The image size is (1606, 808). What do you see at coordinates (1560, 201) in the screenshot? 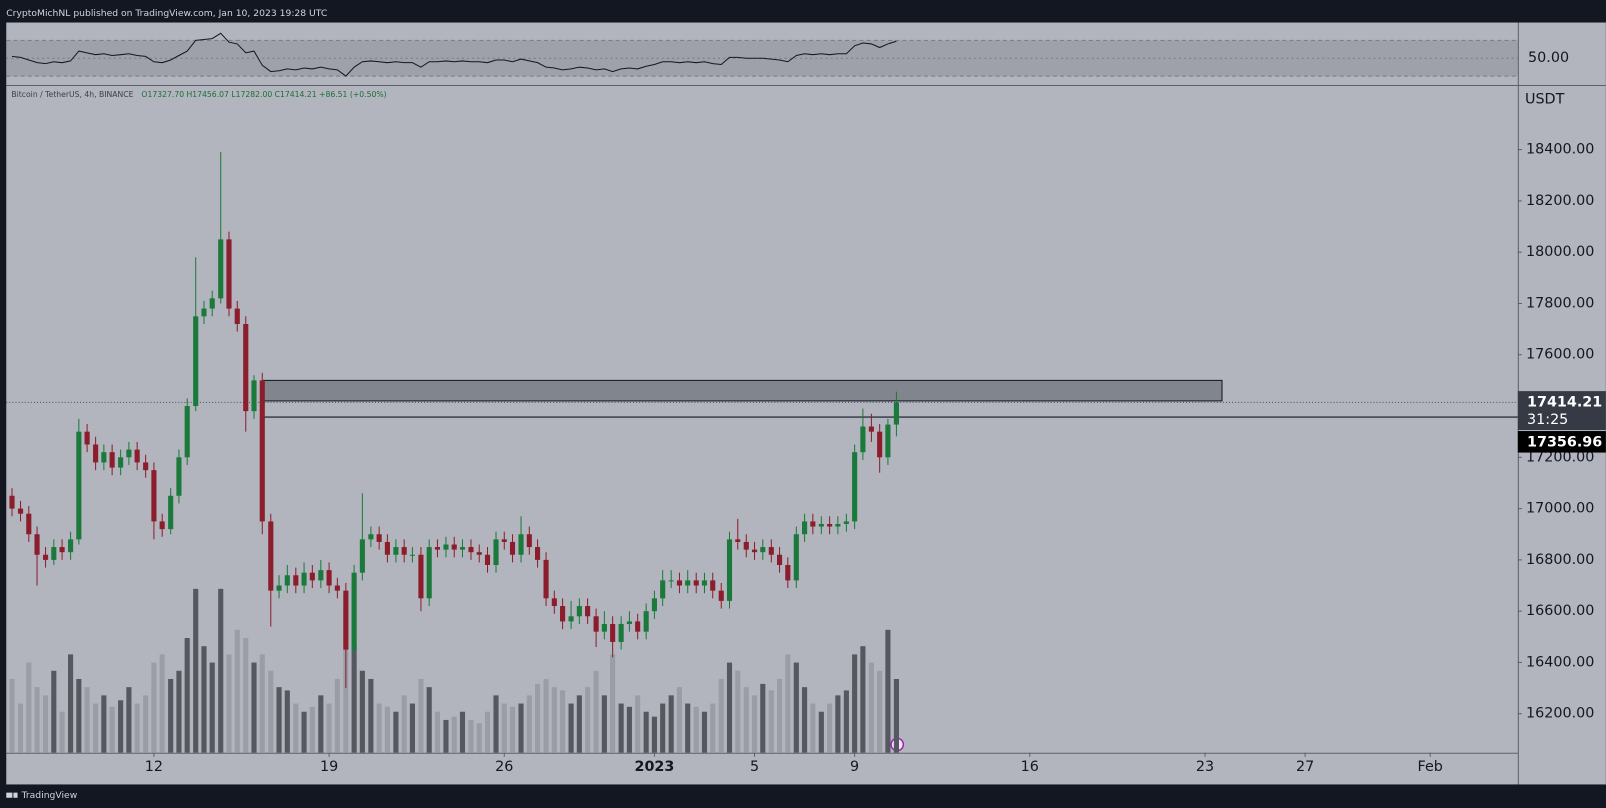
I see `y-tick-label: 18200.00` at bounding box center [1560, 201].